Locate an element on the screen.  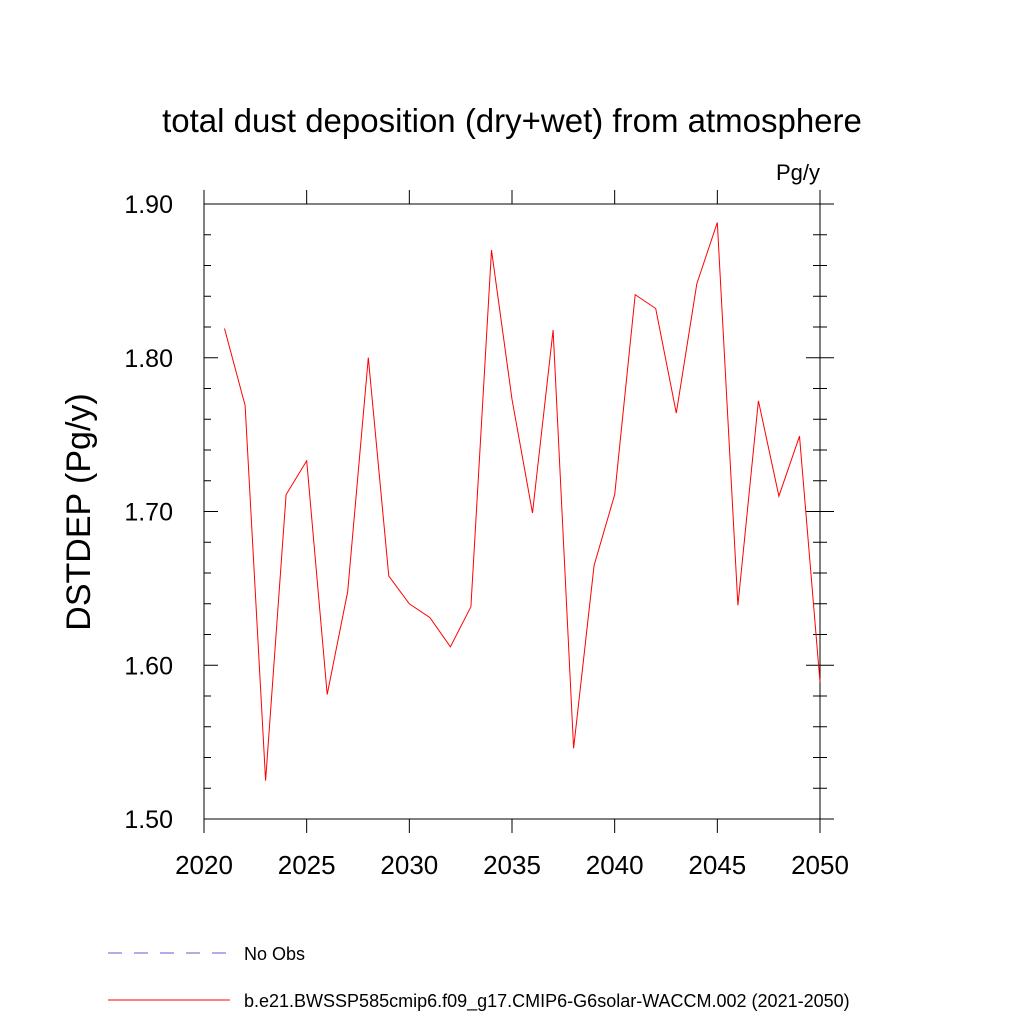
legend-label-0: No Obs is located at coordinates (274, 954).